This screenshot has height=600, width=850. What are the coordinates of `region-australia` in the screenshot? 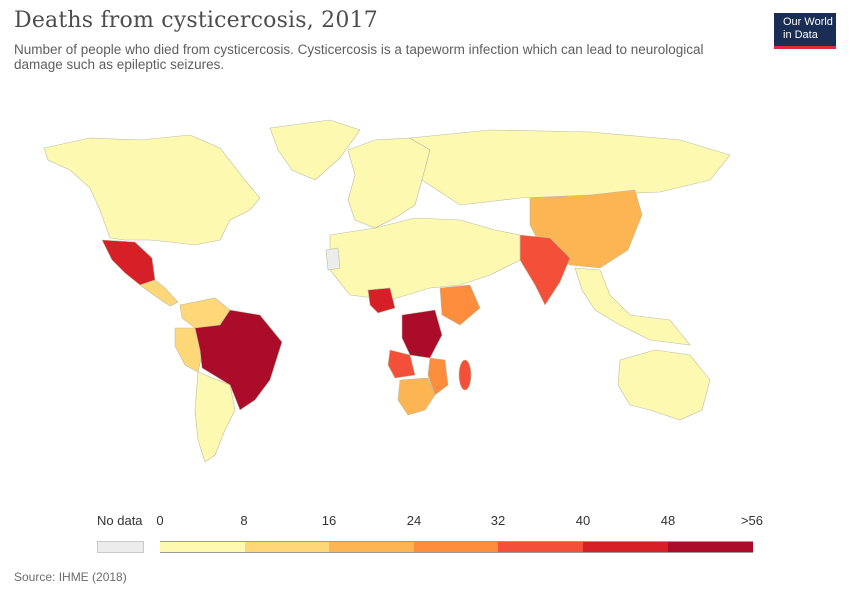 It's located at (664, 385).